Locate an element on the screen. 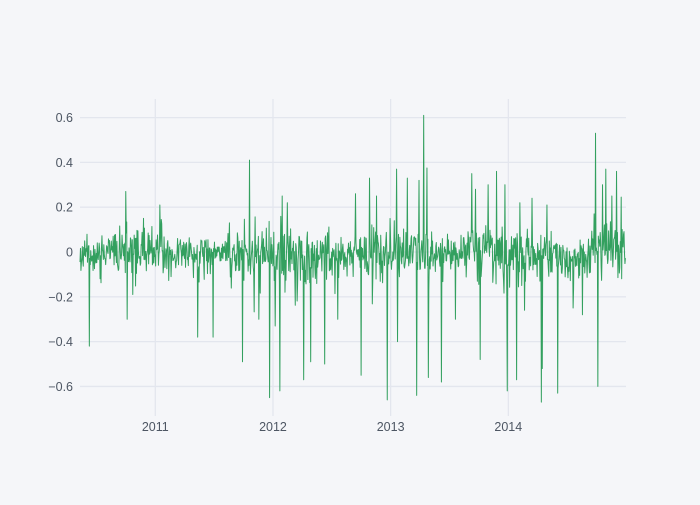  y-tick-label: 0.2 is located at coordinates (64, 208).